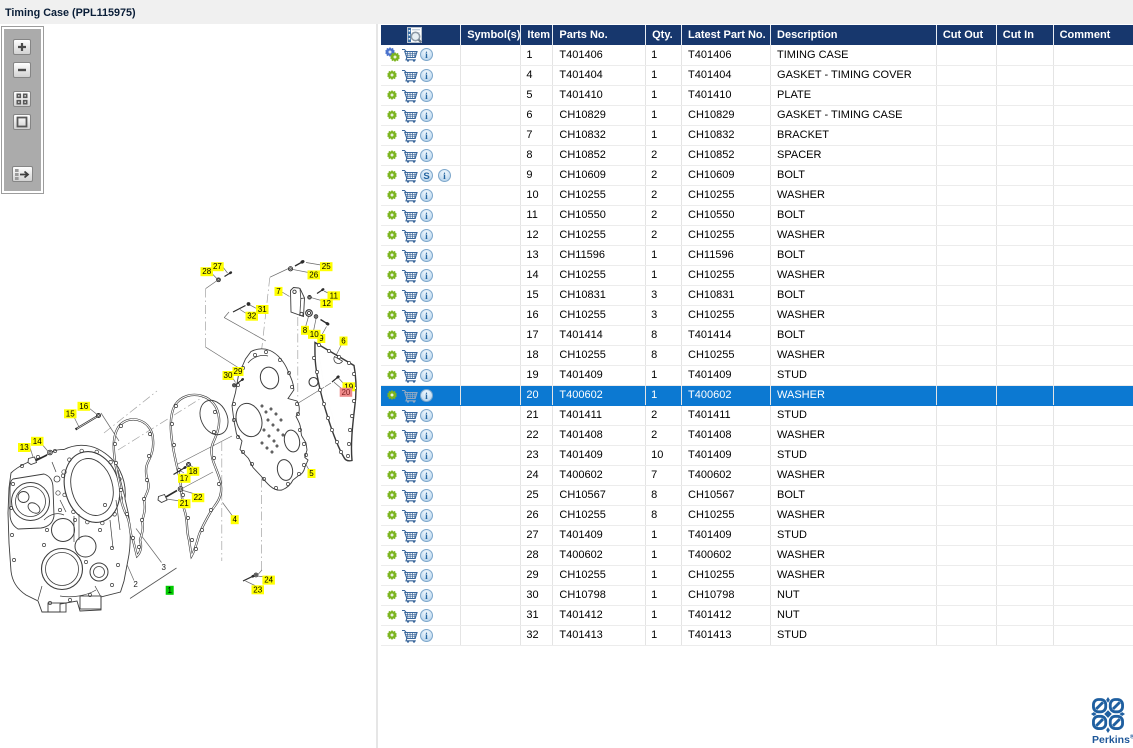 The width and height of the screenshot is (1133, 748). What do you see at coordinates (345, 392) in the screenshot?
I see `svg-text: 20` at bounding box center [345, 392].